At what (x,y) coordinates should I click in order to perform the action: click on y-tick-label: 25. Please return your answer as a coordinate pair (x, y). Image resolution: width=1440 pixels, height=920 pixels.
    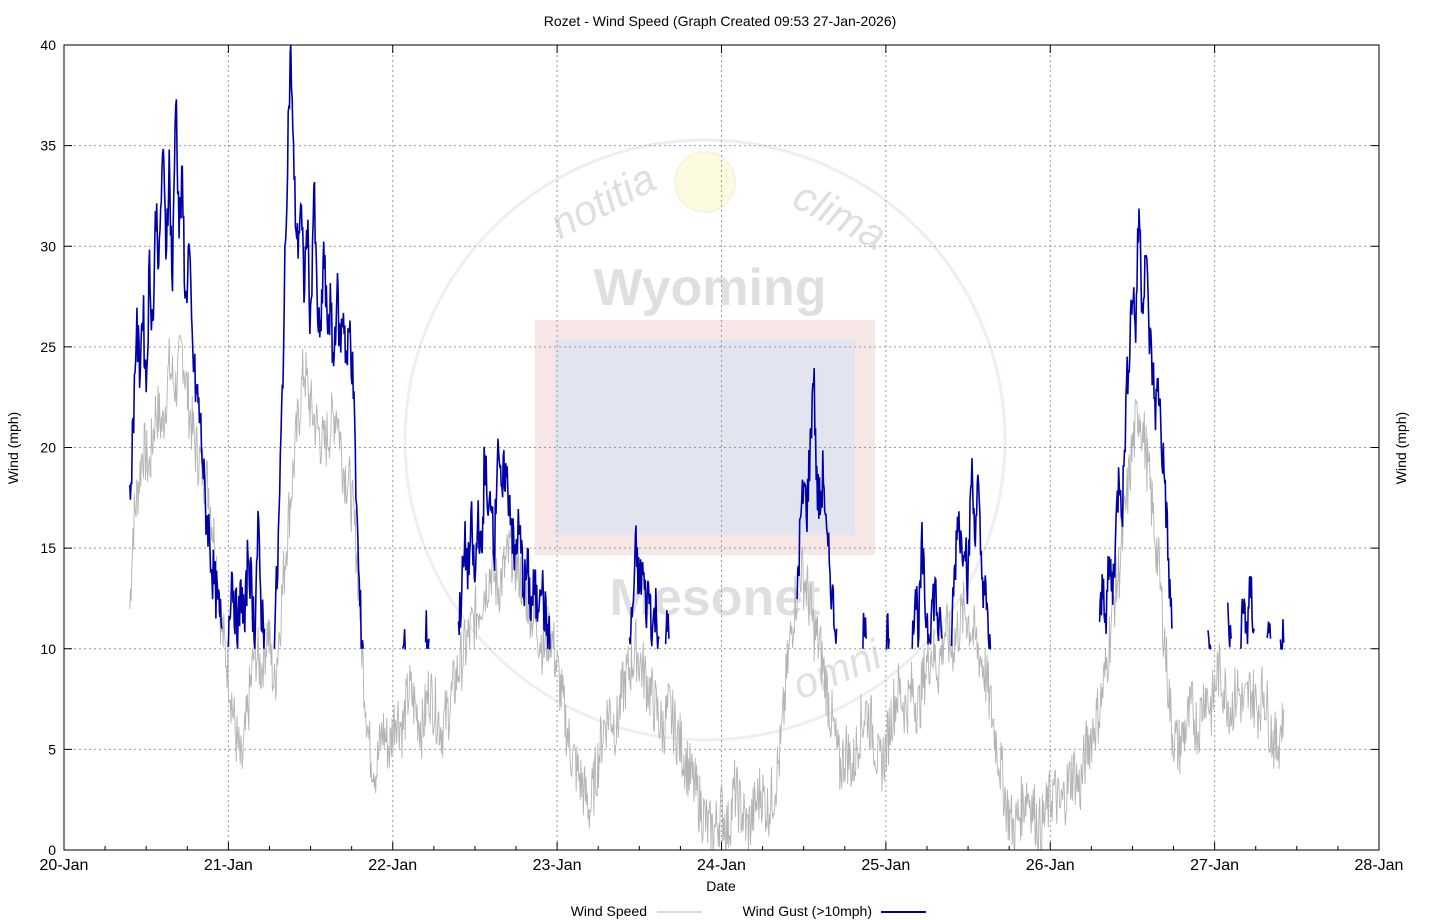
    Looking at the image, I should click on (48, 347).